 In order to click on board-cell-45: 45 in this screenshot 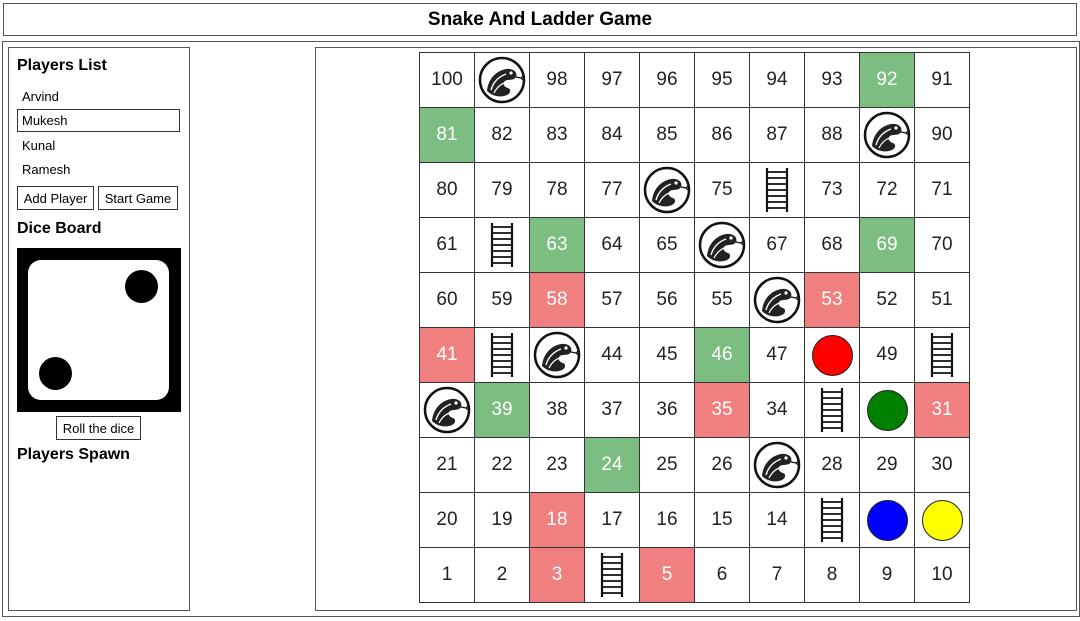, I will do `click(667, 355)`.